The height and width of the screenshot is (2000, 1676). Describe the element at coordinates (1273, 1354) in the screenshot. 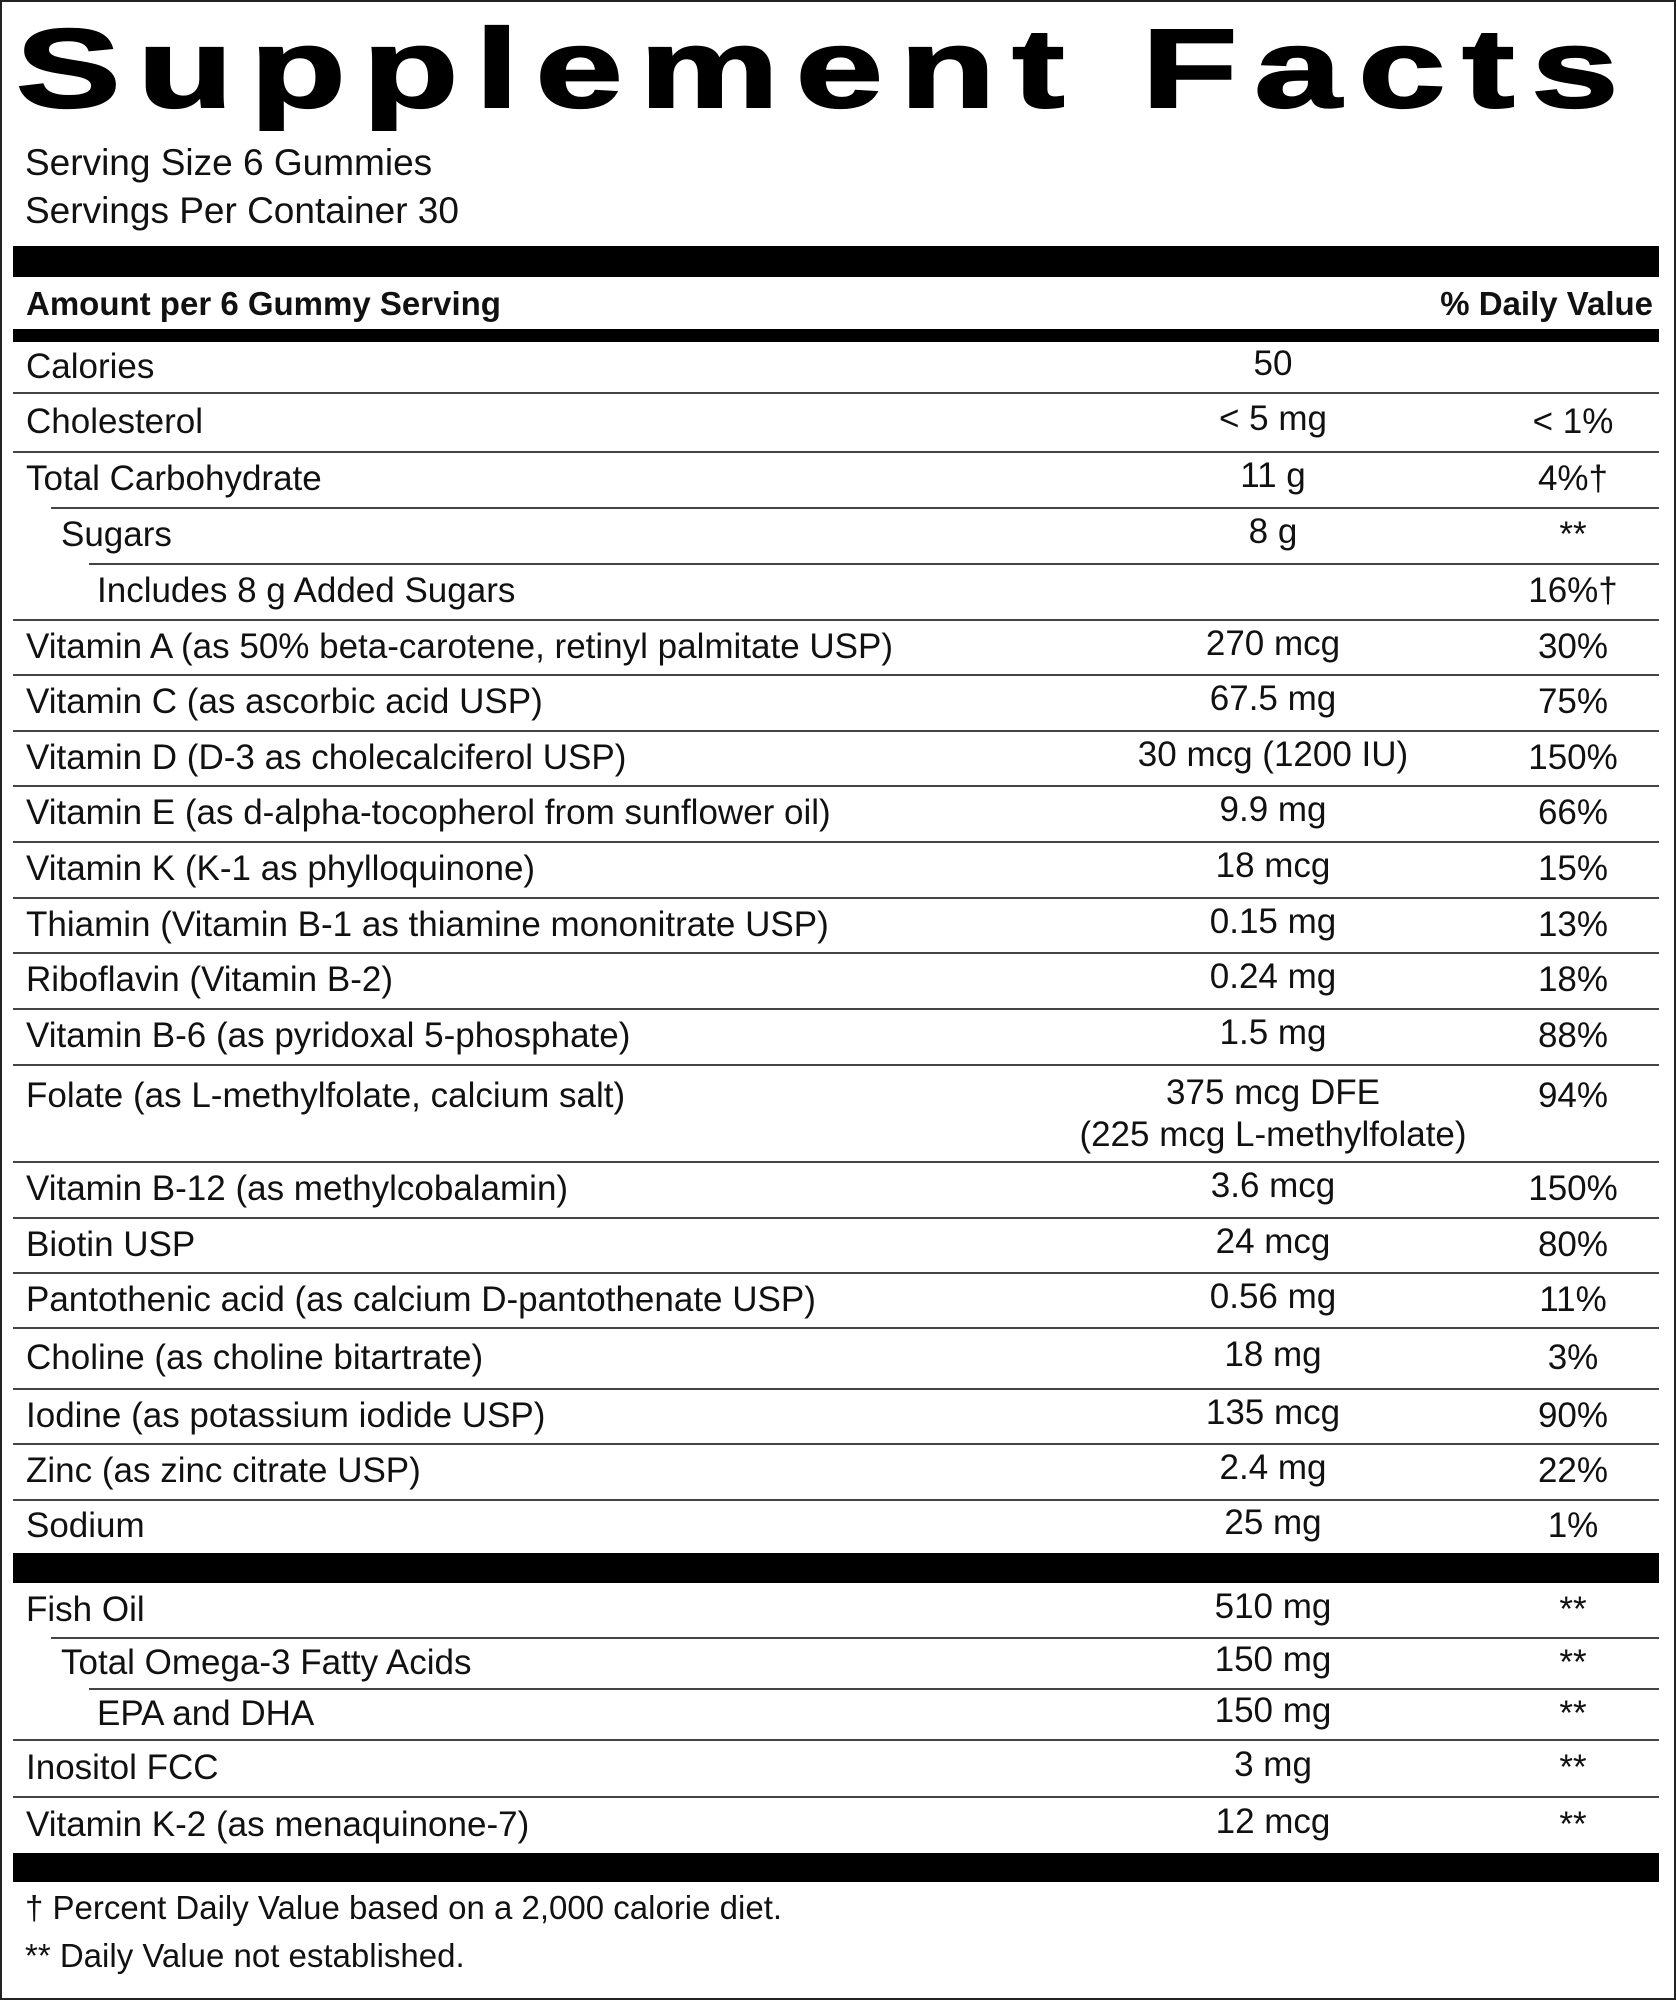

I see `nutrient-amount: 18 mg` at that location.